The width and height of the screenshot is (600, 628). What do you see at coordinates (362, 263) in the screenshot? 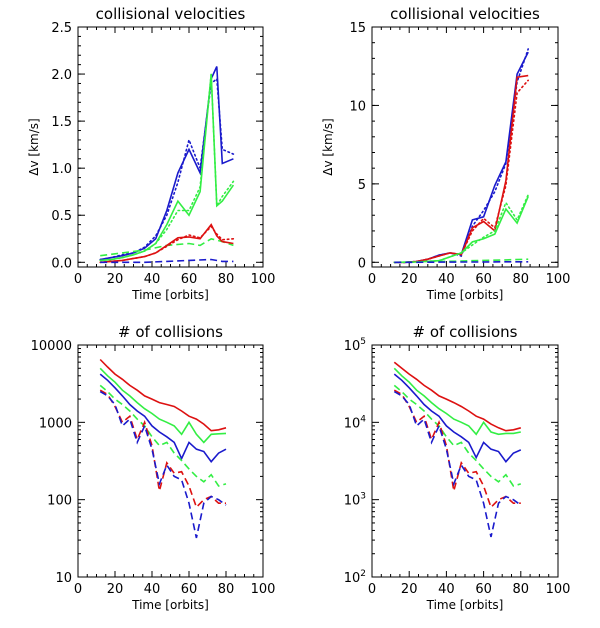
I see `y-tick-label: 0` at bounding box center [362, 263].